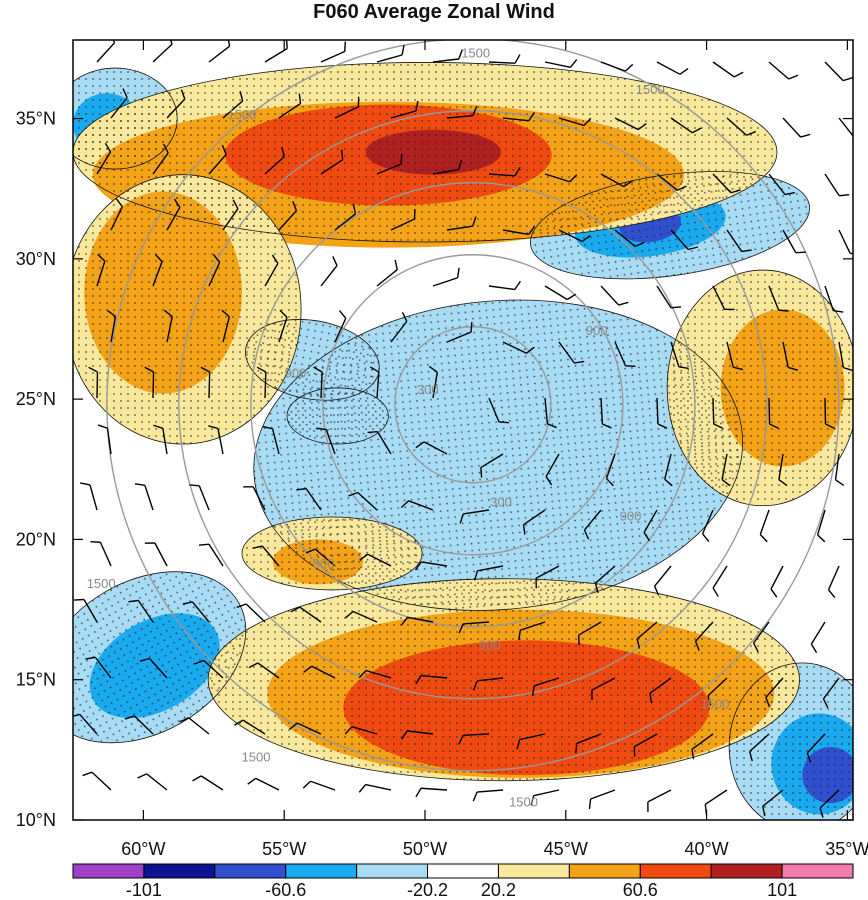 This screenshot has height=900, width=868. Describe the element at coordinates (463, 881) in the screenshot. I see `colorbar: -101 -60.6 -20.2 20.2 60.6 101` at that location.